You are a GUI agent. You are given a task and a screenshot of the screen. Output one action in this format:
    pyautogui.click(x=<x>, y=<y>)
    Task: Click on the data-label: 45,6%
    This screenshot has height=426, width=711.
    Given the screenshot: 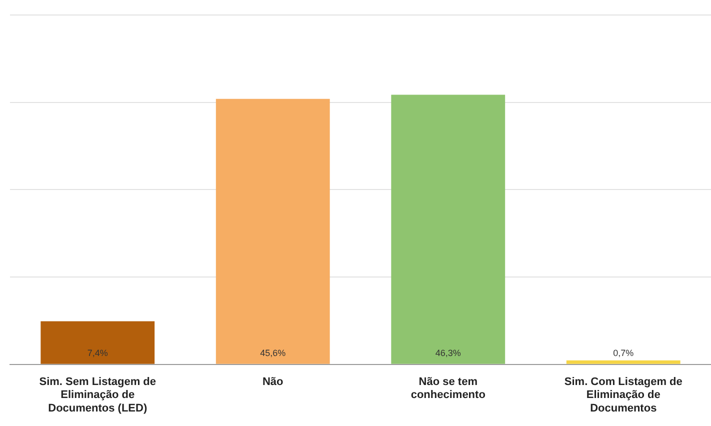 What is the action you would take?
    pyautogui.click(x=273, y=353)
    